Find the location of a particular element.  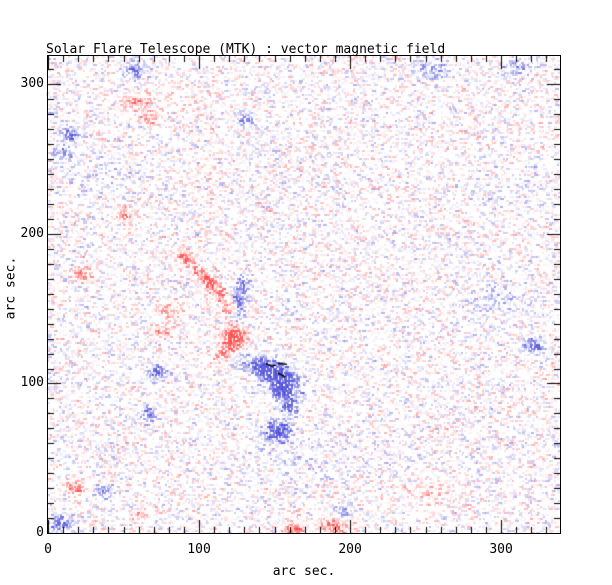

x-tick-label: 100 is located at coordinates (199, 549).